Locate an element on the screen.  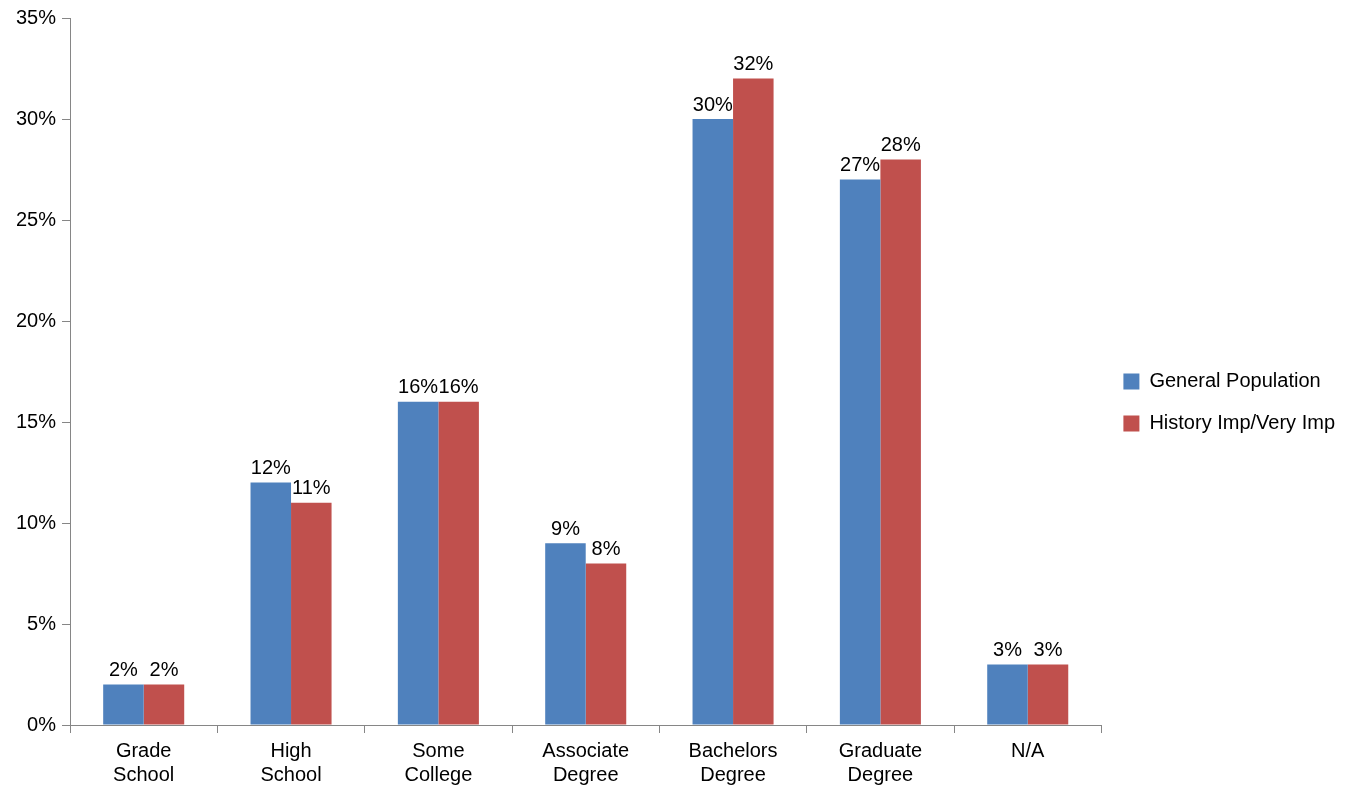
data-label: 28% is located at coordinates (900, 143).